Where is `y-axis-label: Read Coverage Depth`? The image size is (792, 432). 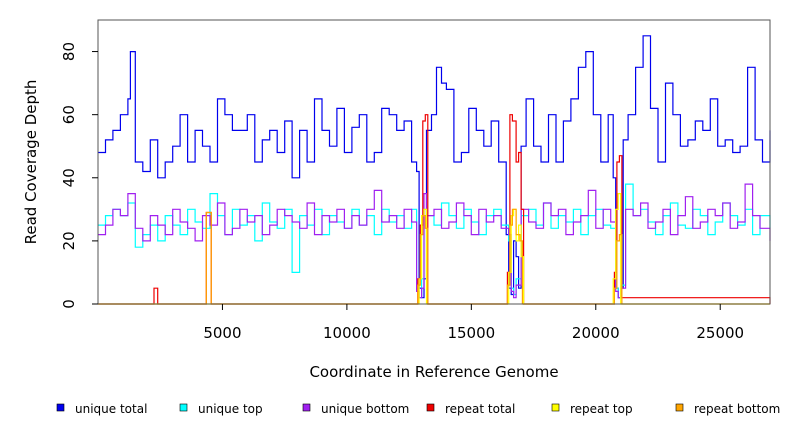 y-axis-label: Read Coverage Depth is located at coordinates (31, 162).